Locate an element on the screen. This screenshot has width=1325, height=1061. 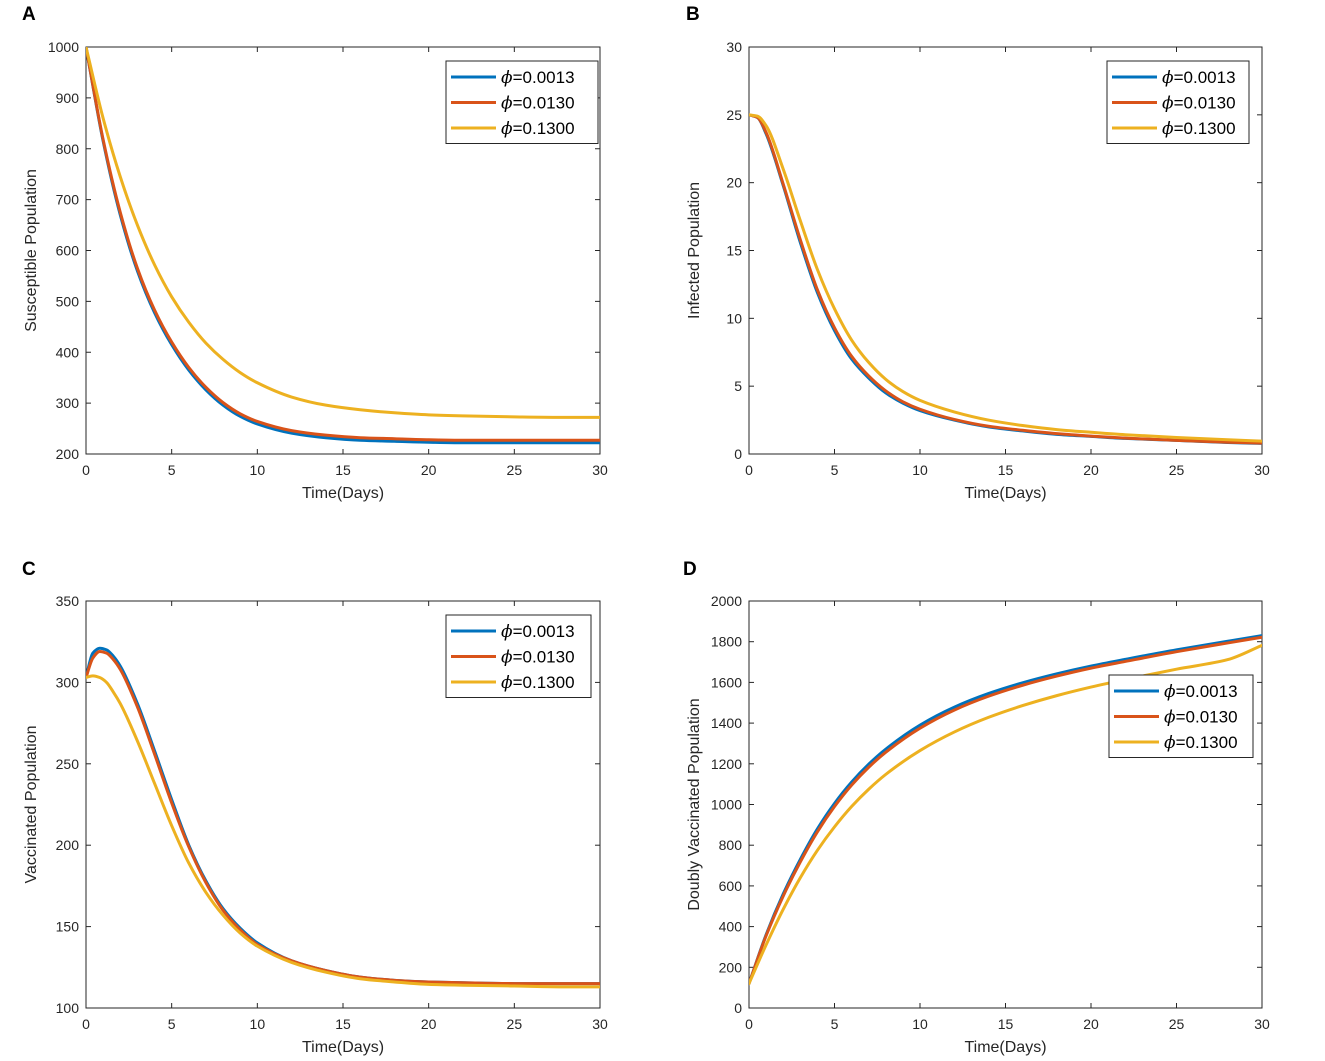
y-tick-label: 350 is located at coordinates (68, 601).